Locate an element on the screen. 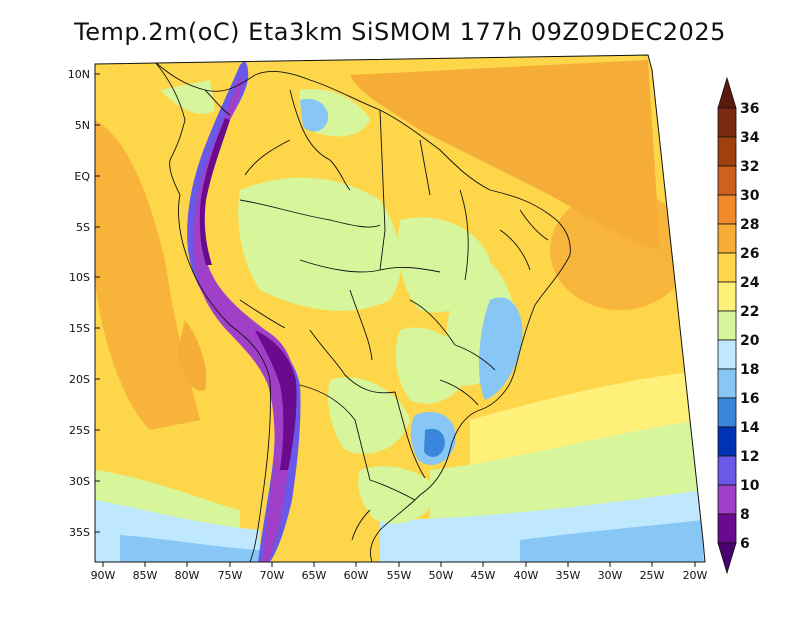  lat-label: 35S is located at coordinates (79, 532).